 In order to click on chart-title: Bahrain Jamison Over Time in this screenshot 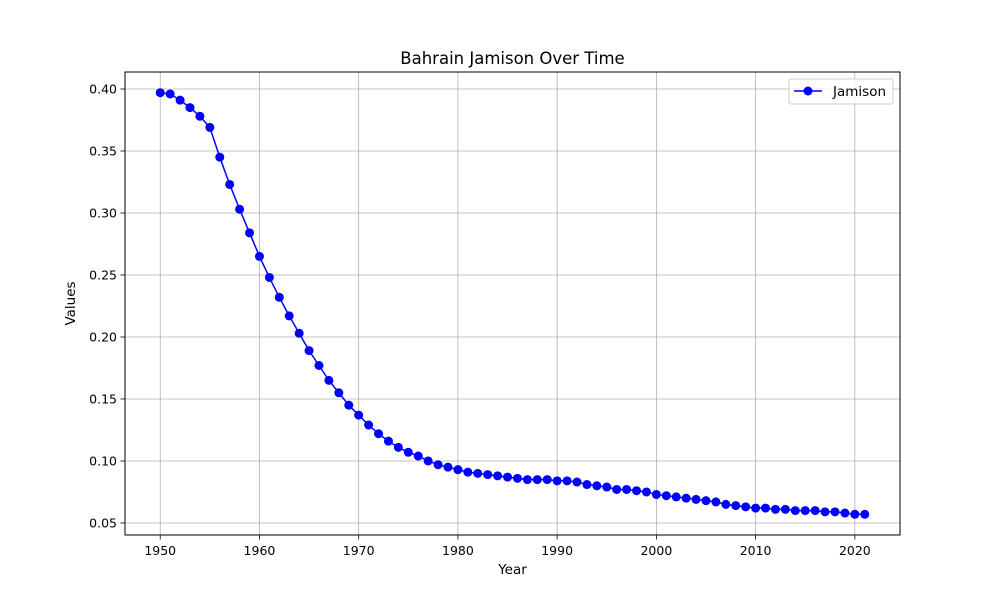, I will do `click(512, 58)`.